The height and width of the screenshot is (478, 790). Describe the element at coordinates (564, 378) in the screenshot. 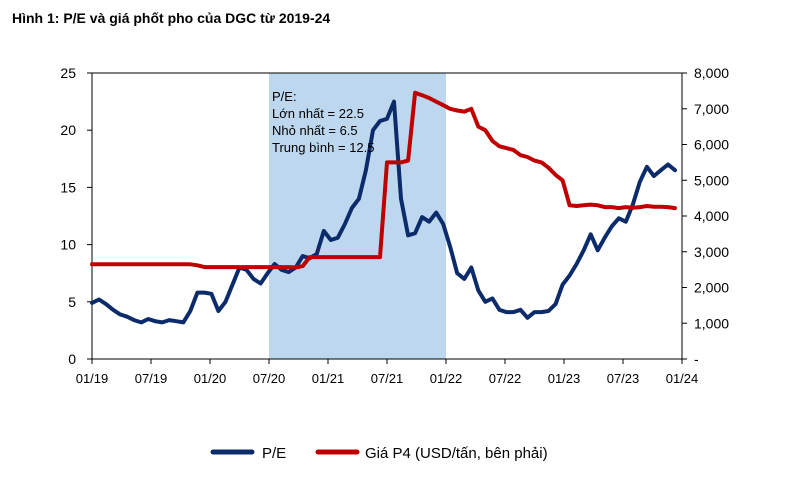

I see `x-tick-label: 01/23` at that location.